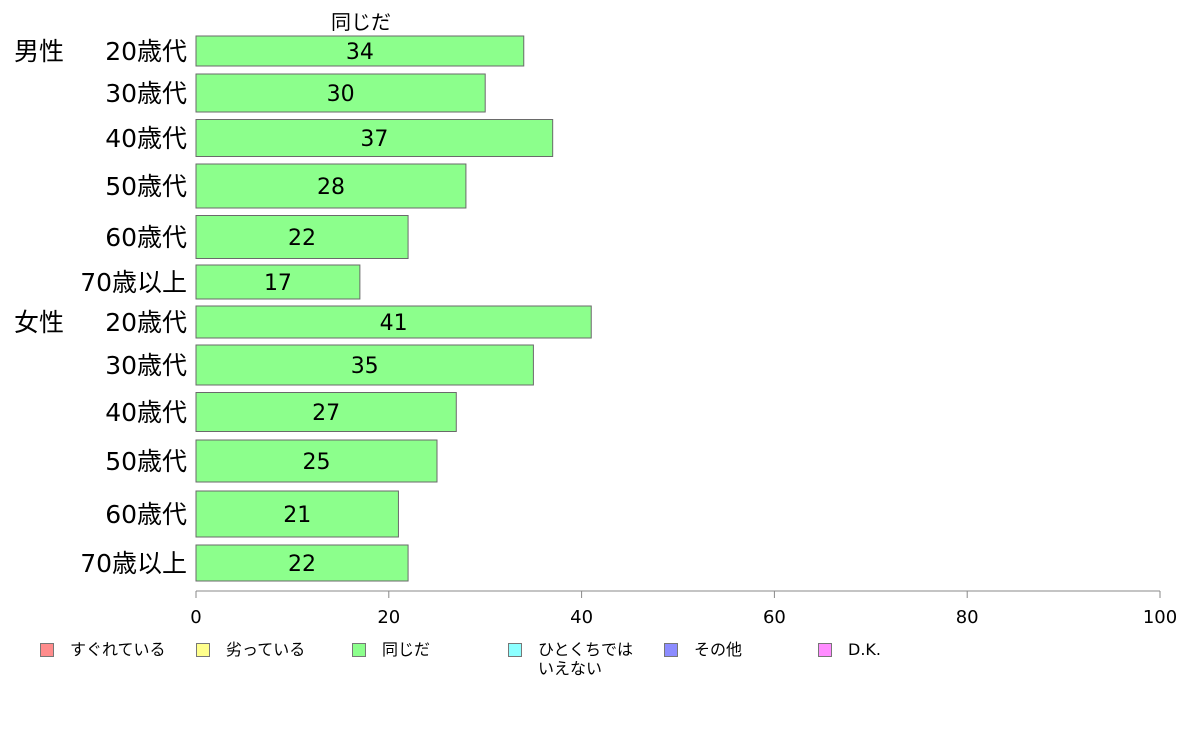 Image resolution: width=1188 pixels, height=736 pixels. I want to click on bar-value-label: 21, so click(297, 515).